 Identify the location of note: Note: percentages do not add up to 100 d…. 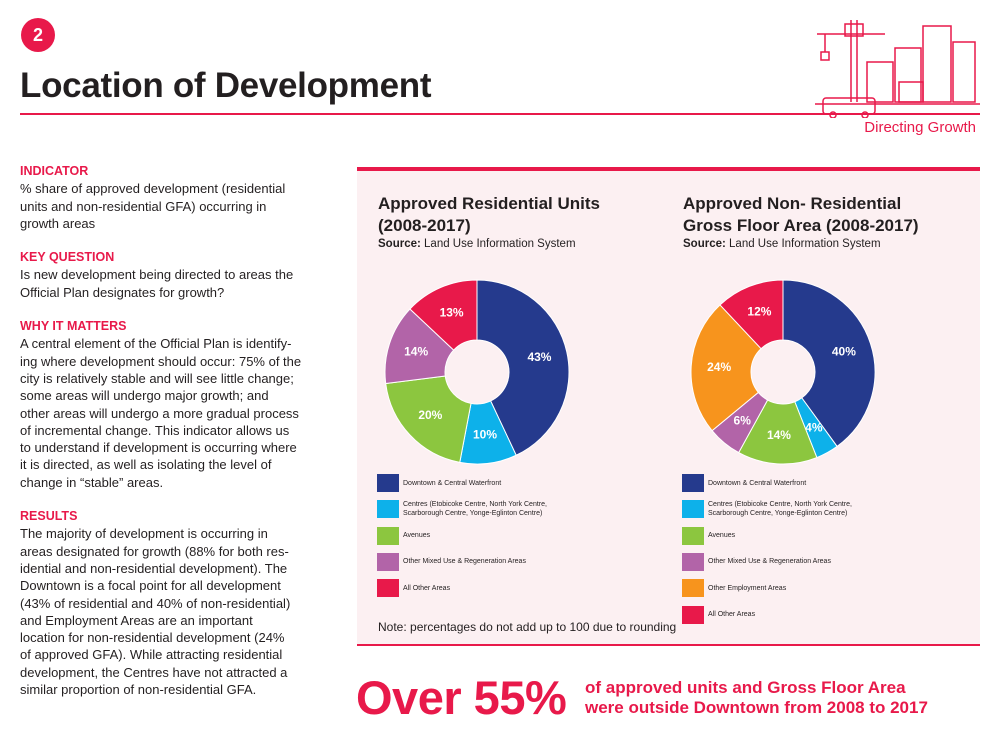
(527, 627).